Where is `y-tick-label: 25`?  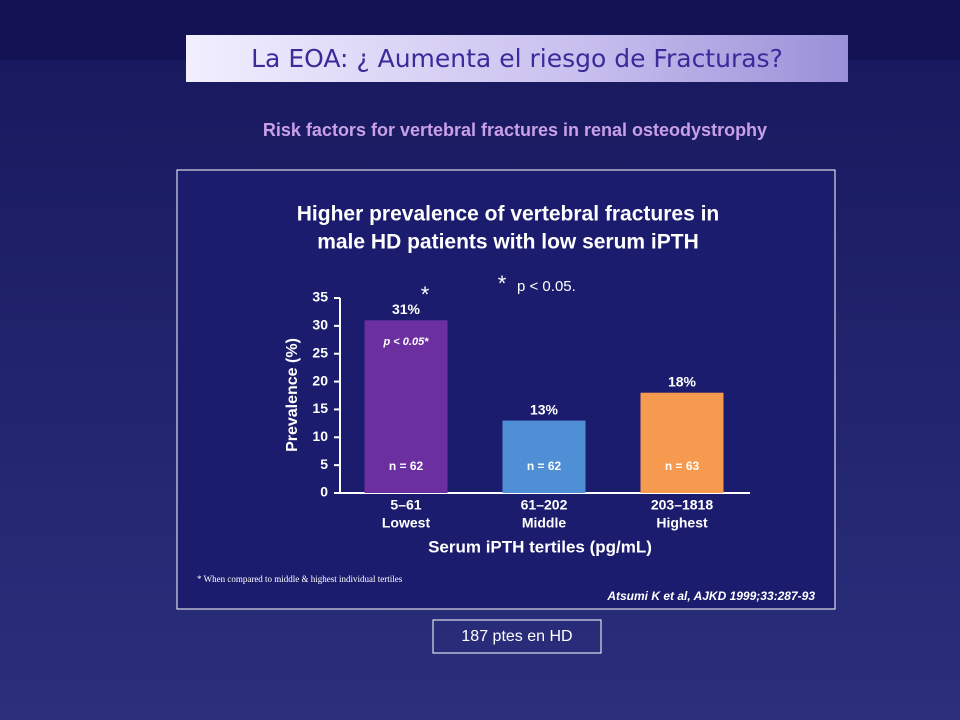
y-tick-label: 25 is located at coordinates (320, 352).